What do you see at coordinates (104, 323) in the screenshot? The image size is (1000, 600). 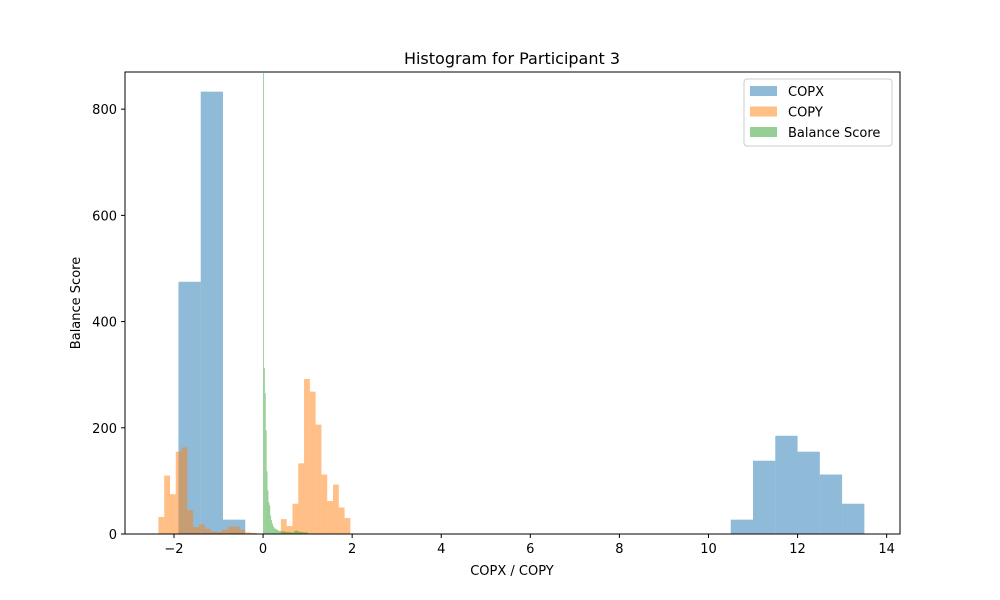 I see `y-tick-label: 400` at bounding box center [104, 323].